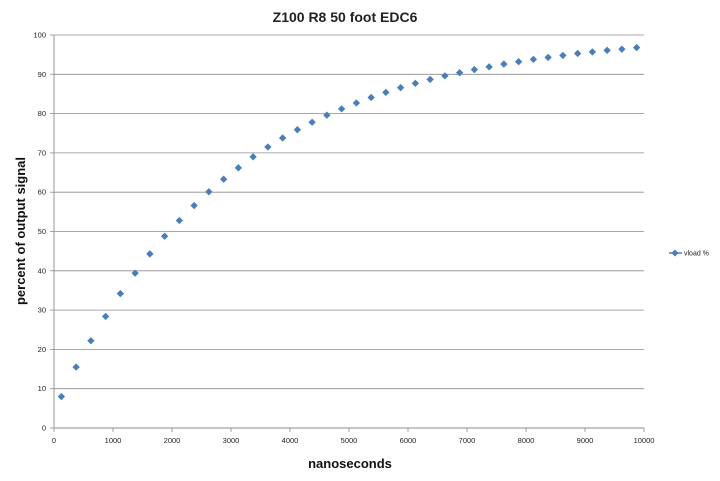  What do you see at coordinates (42, 152) in the screenshot?
I see `y-tick-label: 70` at bounding box center [42, 152].